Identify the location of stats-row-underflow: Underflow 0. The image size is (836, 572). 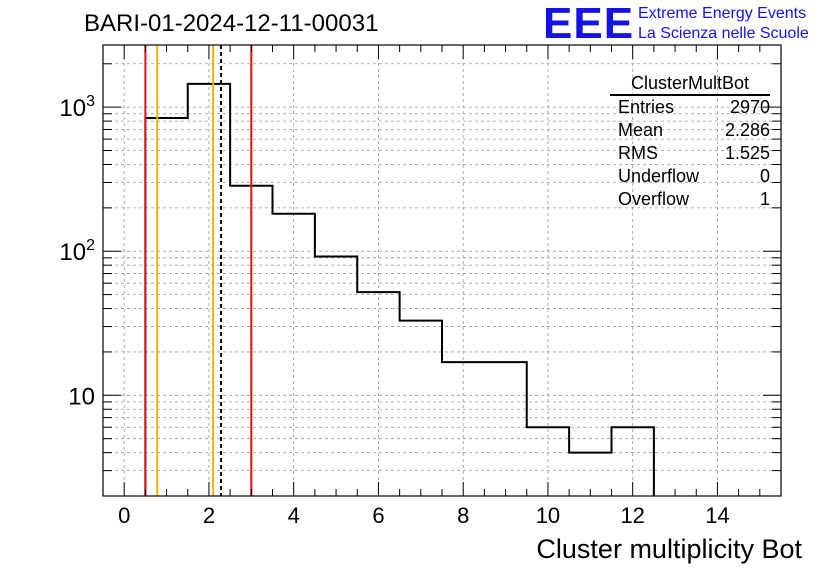
(694, 176).